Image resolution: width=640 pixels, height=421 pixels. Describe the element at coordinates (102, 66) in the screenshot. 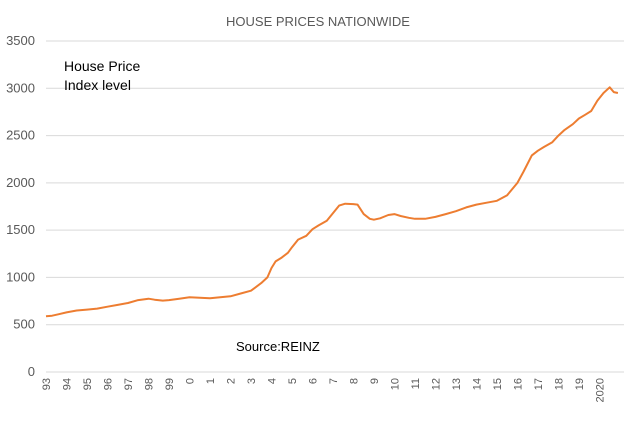

I see `annotation-line-1: House Price` at that location.